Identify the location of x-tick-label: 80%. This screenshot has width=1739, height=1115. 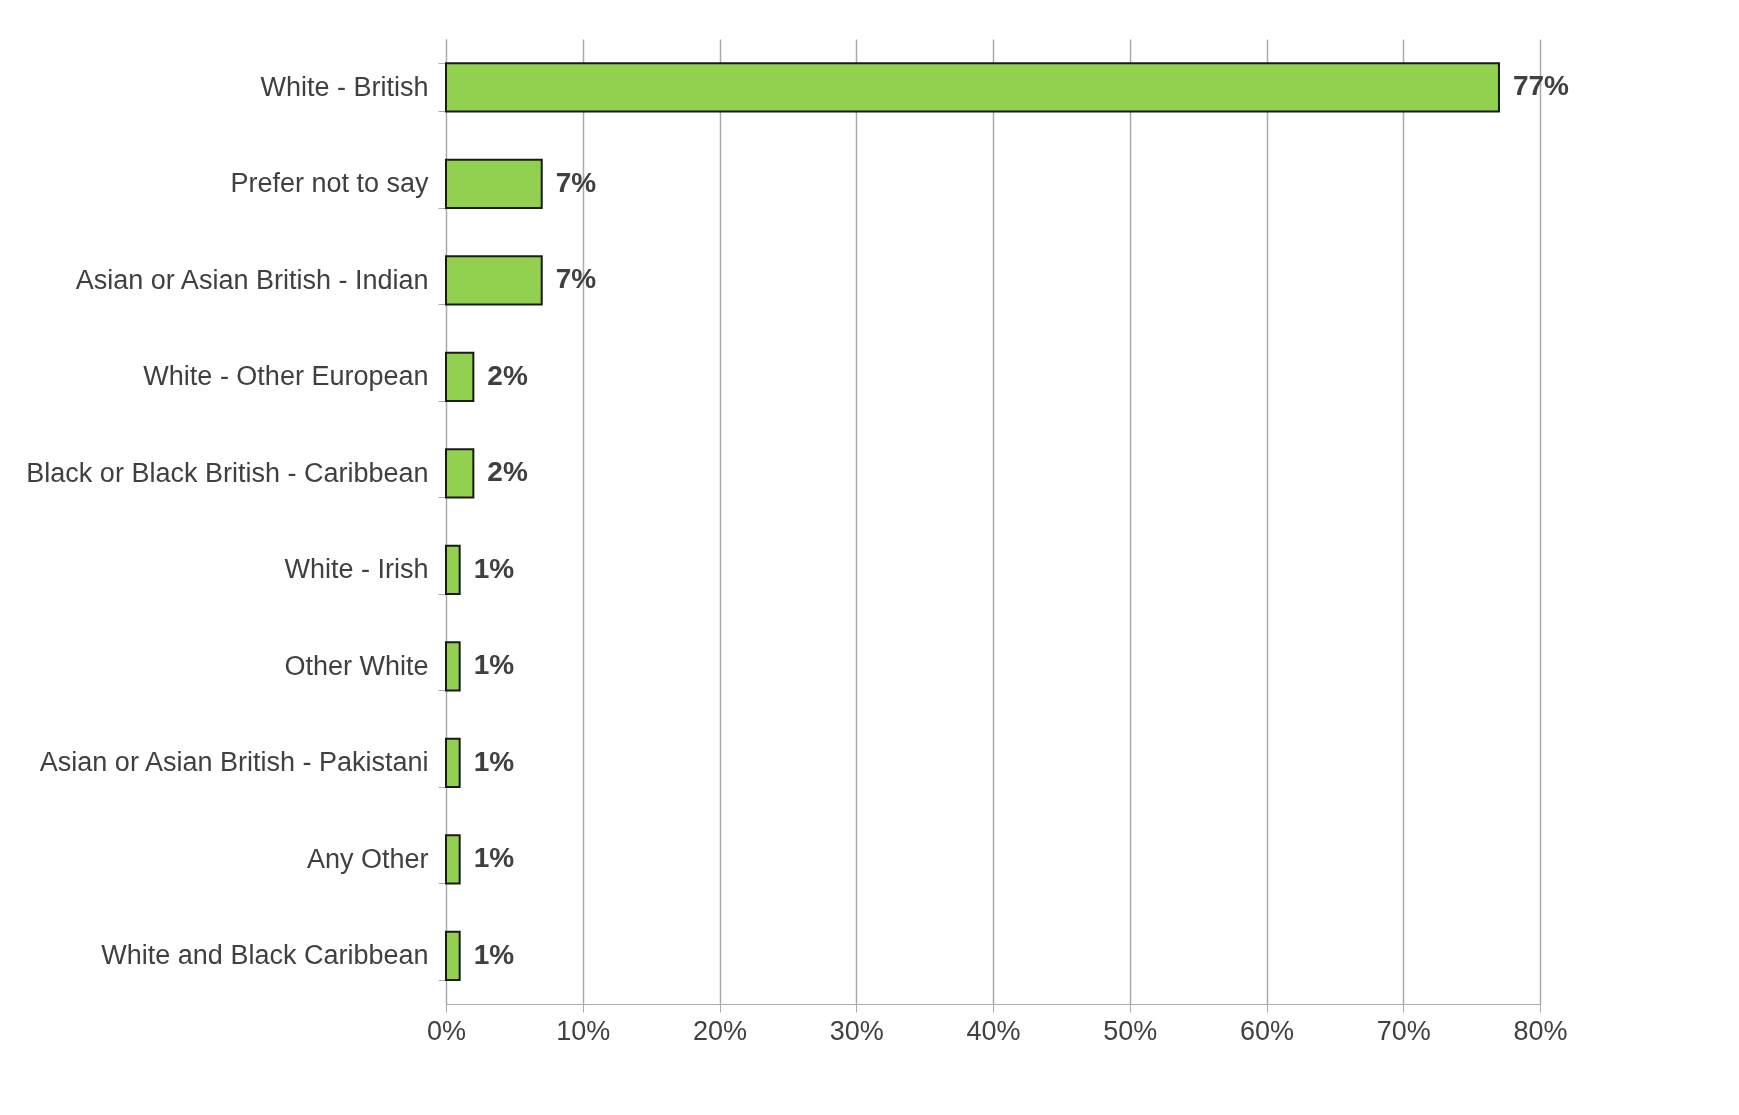
(1540, 1030).